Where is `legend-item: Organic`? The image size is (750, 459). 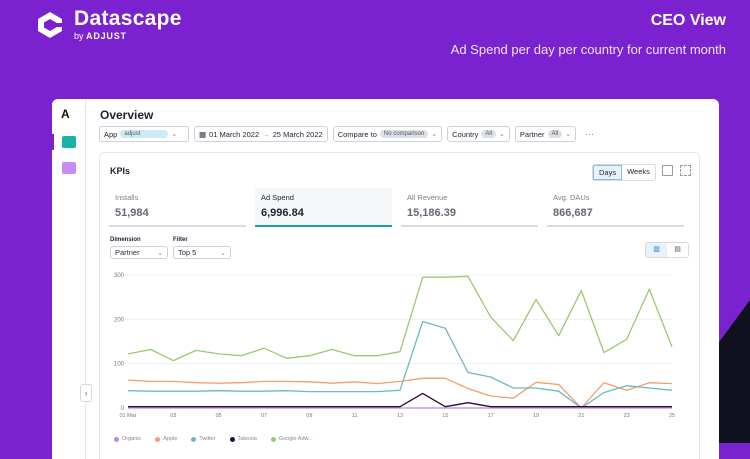
legend-item: Organic is located at coordinates (127, 439).